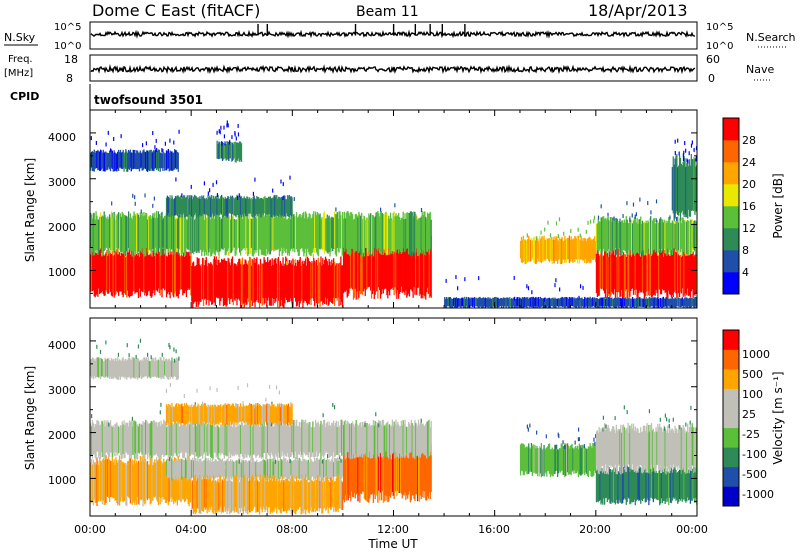 The width and height of the screenshot is (800, 554). What do you see at coordinates (67, 27) in the screenshot?
I see `nsky-tick-top: 10^5` at bounding box center [67, 27].